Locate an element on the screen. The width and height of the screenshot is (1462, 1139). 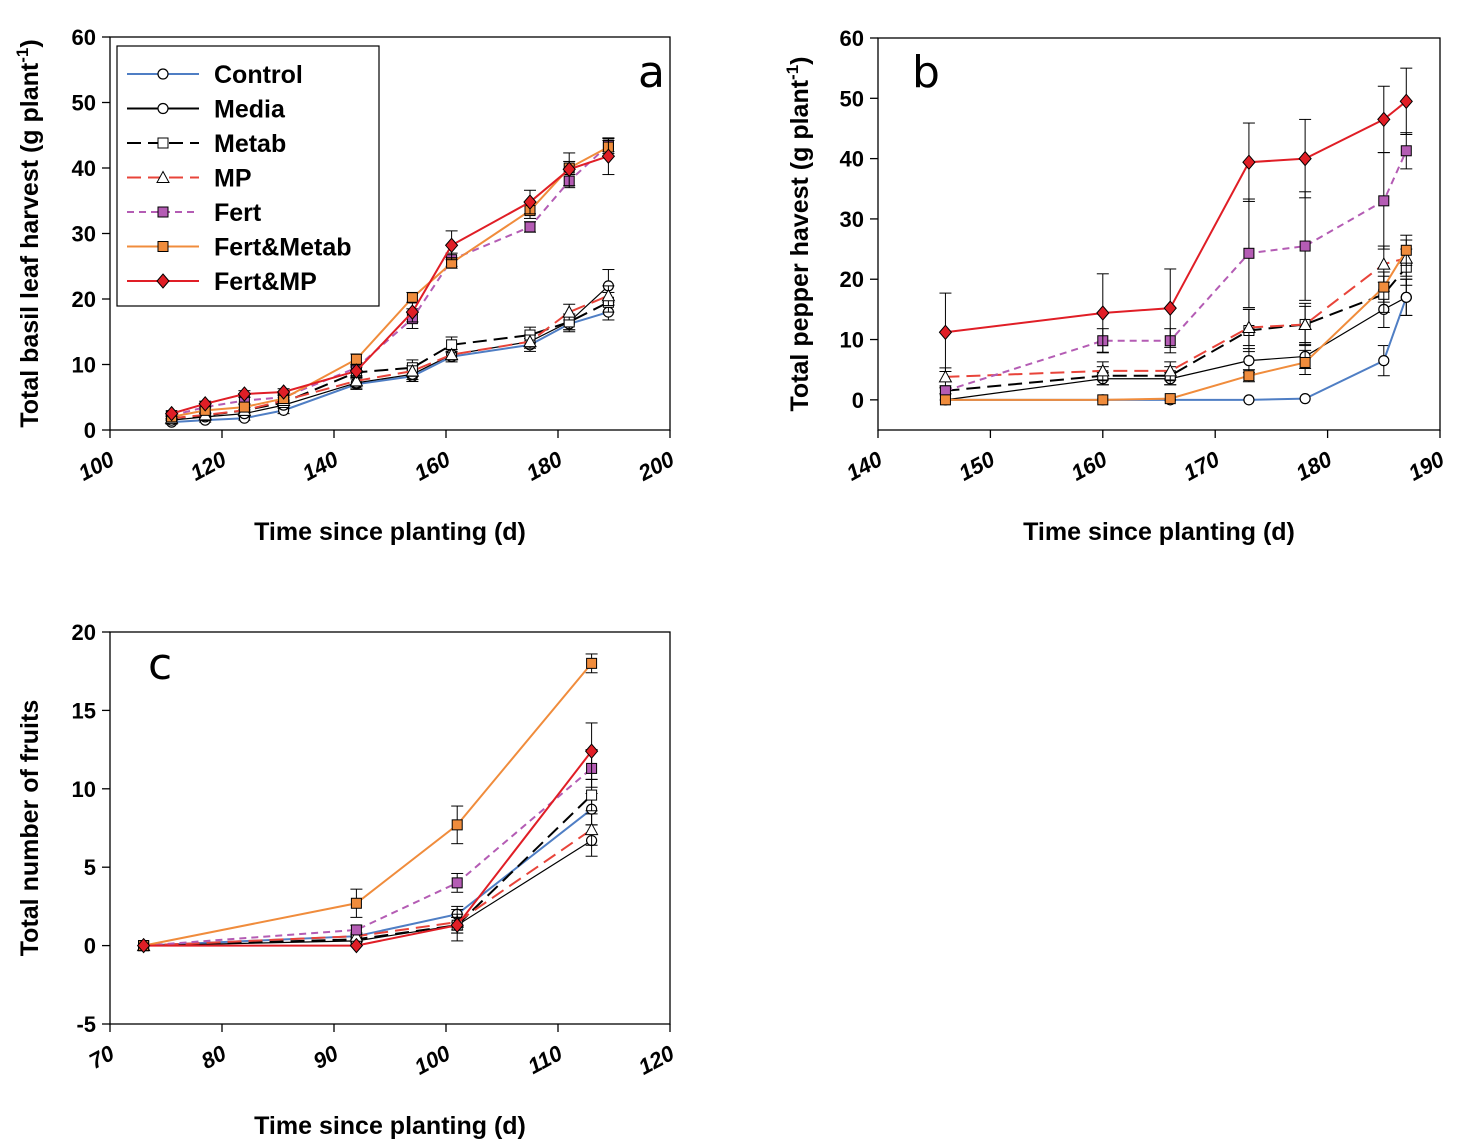
series-mp is located at coordinates (1176, 313).